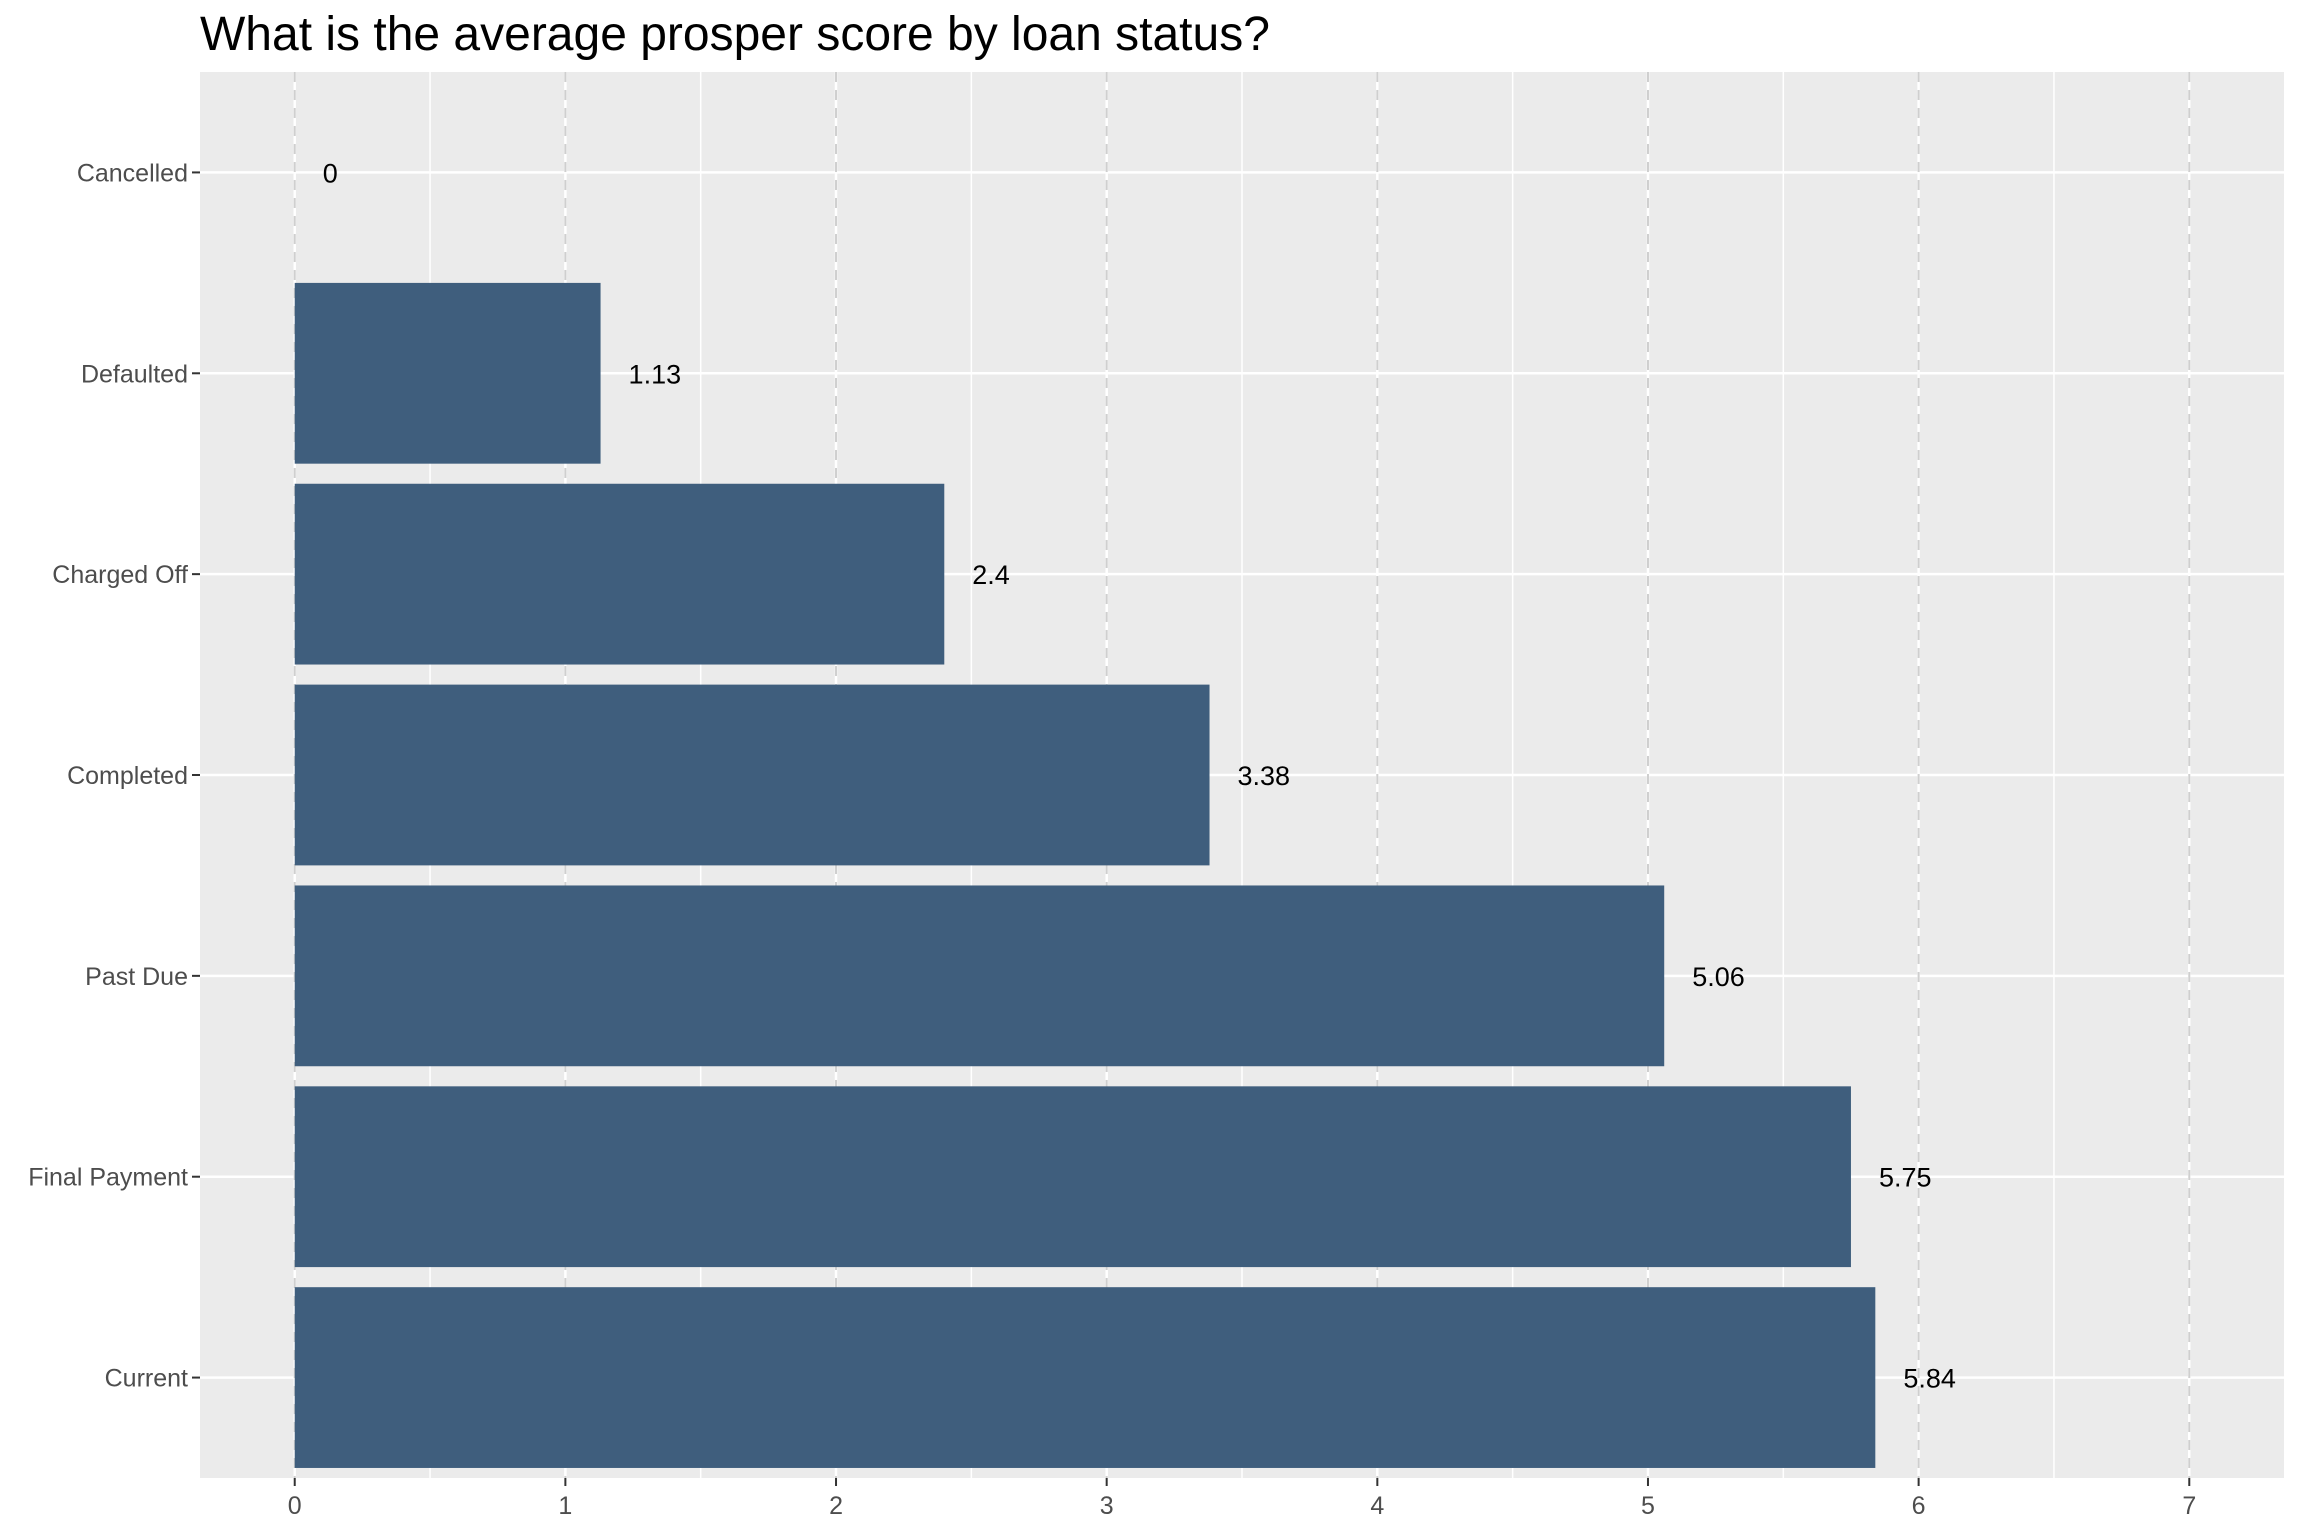 The width and height of the screenshot is (2304, 1536). What do you see at coordinates (2189, 1506) in the screenshot?
I see `x-tick-label: 7` at bounding box center [2189, 1506].